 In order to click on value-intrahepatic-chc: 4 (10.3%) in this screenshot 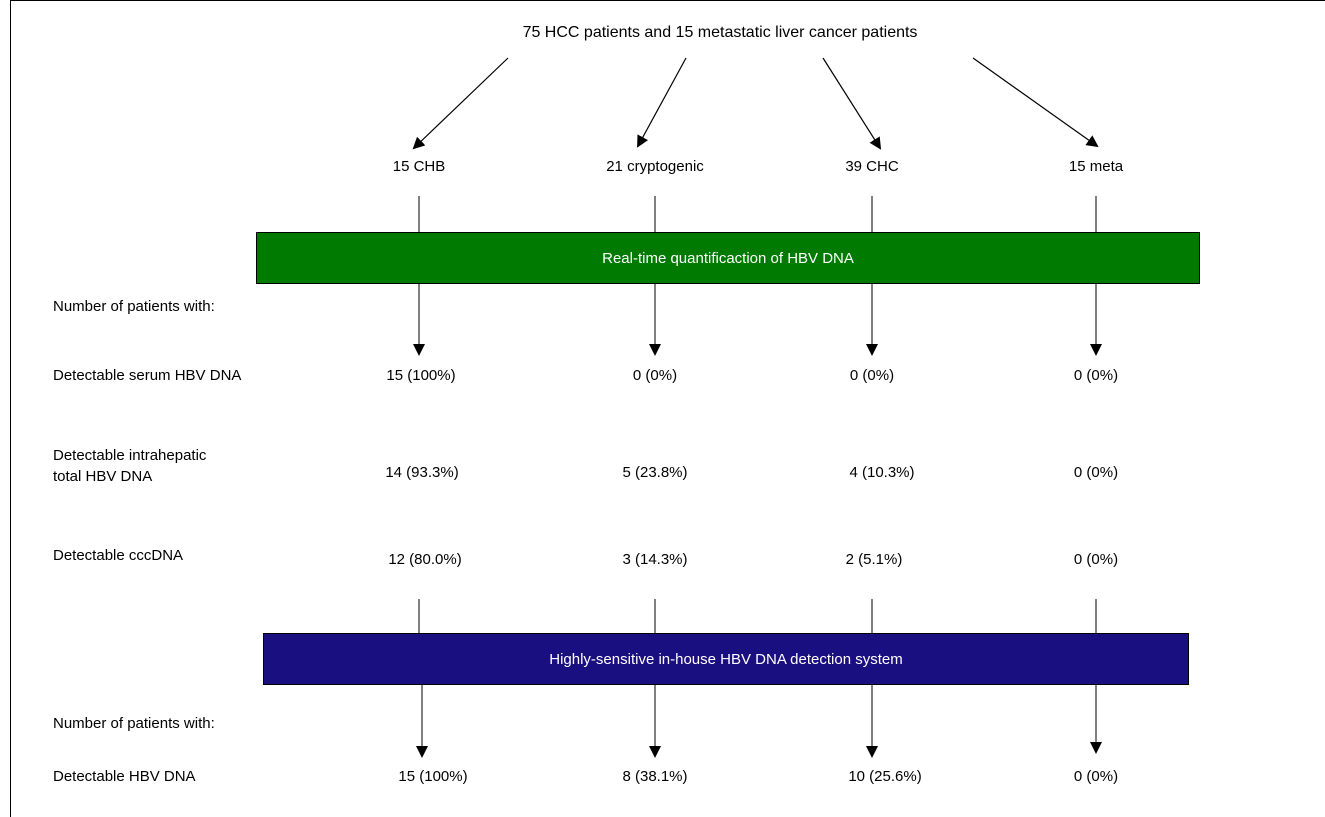, I will do `click(882, 472)`.